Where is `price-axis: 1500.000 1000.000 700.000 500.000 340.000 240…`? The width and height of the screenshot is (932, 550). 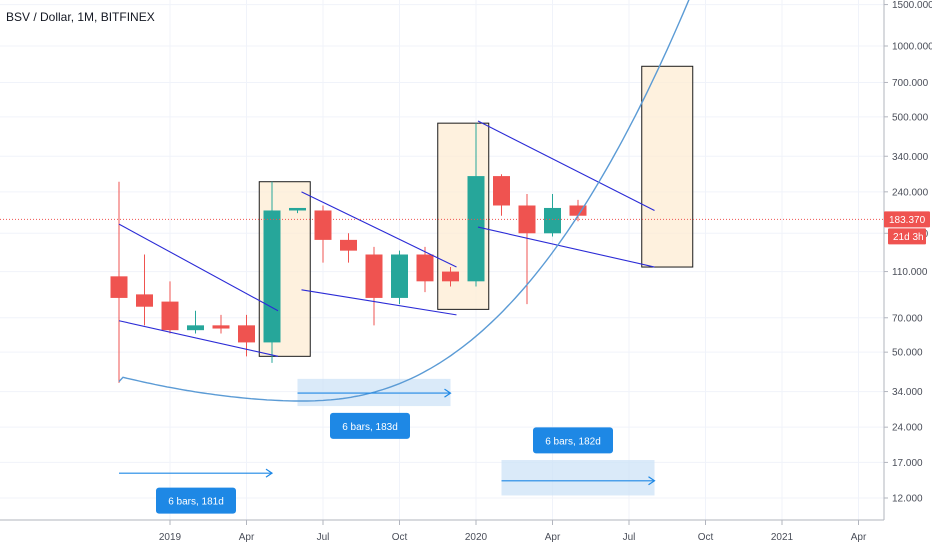
price-axis: 1500.000 1000.000 700.000 500.000 340.000 240… is located at coordinates (908, 252).